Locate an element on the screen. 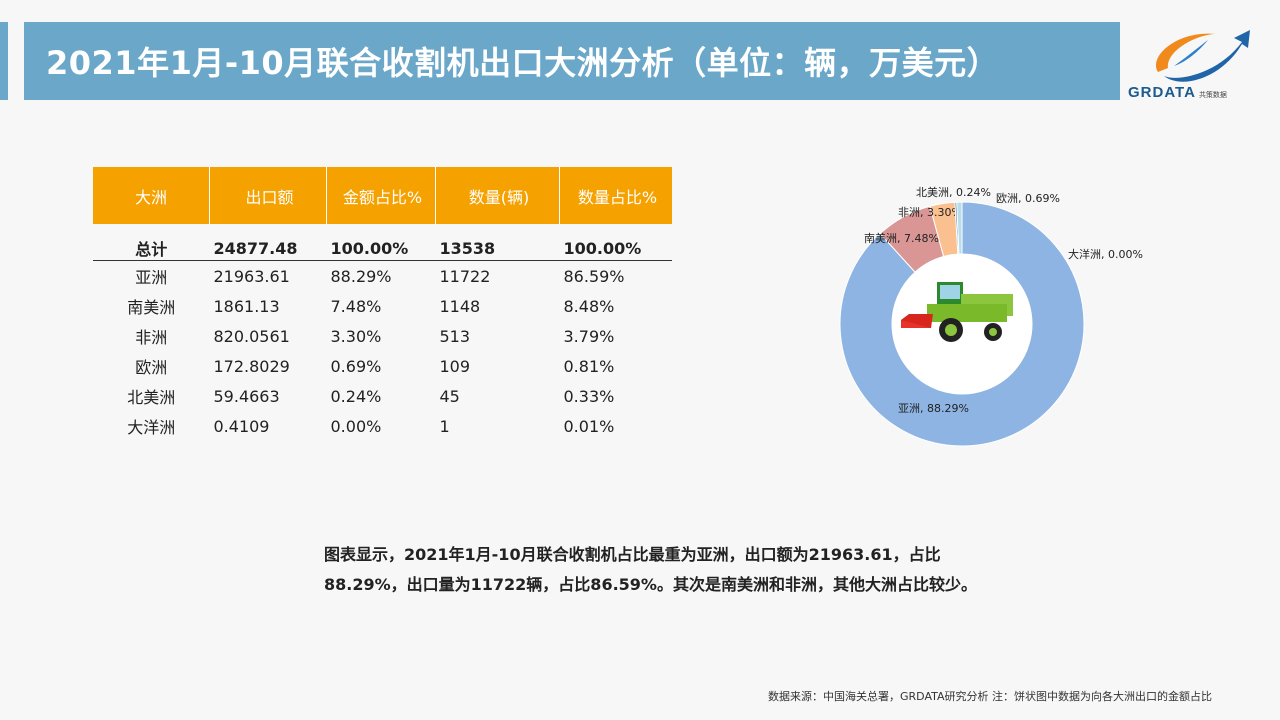 Image resolution: width=1280 pixels, height=720 pixels. table-row: 非洲 820.0561 3.30% 513 3.79% is located at coordinates (382, 336).